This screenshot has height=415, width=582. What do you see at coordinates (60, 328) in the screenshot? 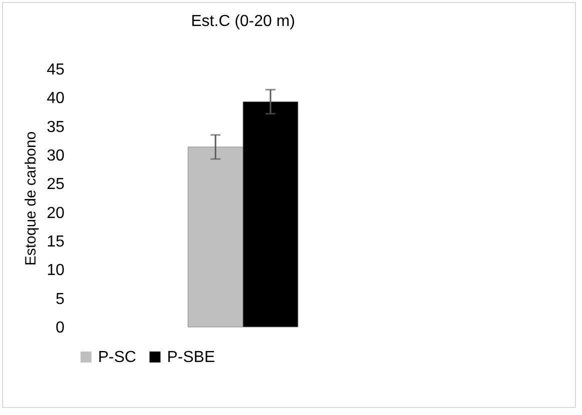
I see `y-tick-label: 0` at bounding box center [60, 328].